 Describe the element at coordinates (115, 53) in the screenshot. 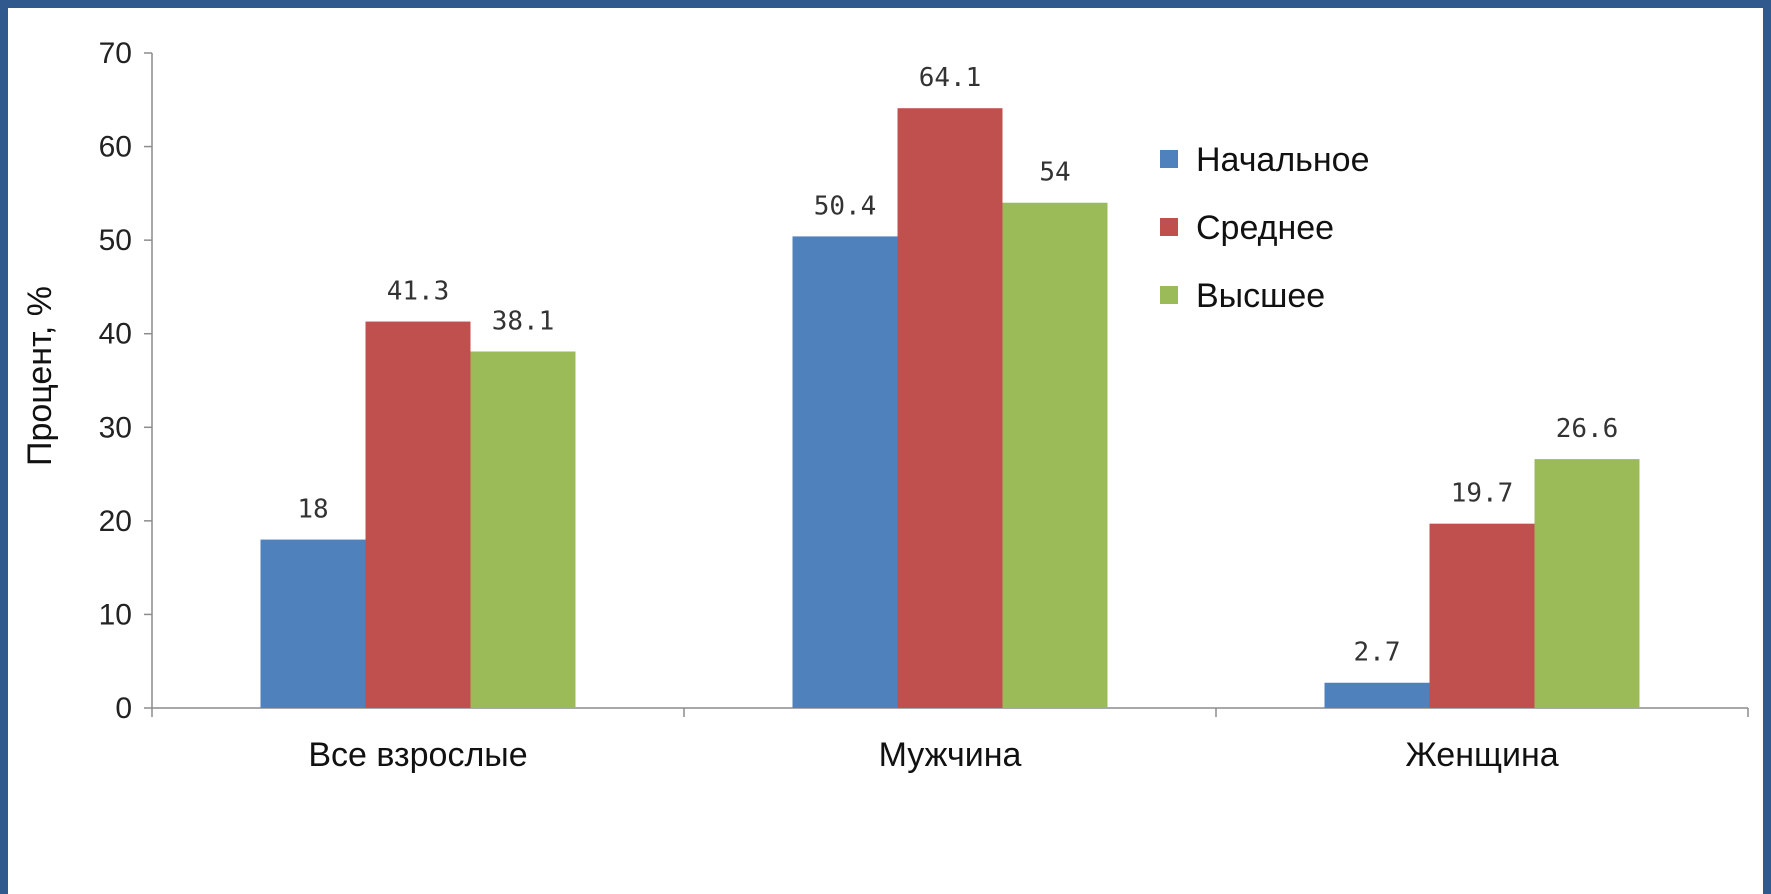

I see `y-tick-label: 70` at that location.